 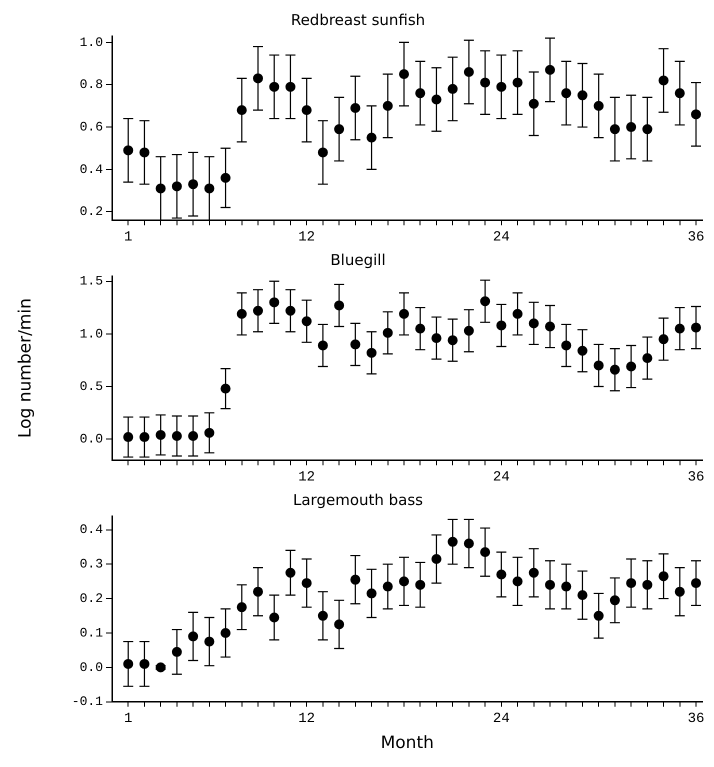 I want to click on y-tick-label: 0.6, so click(x=91, y=126).